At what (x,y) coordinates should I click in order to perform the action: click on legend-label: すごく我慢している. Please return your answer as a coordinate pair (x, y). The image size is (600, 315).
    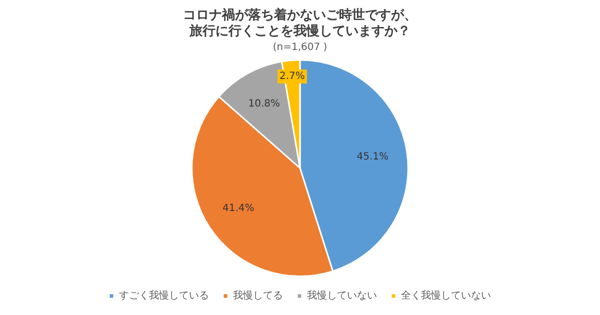
    Looking at the image, I should click on (164, 296).